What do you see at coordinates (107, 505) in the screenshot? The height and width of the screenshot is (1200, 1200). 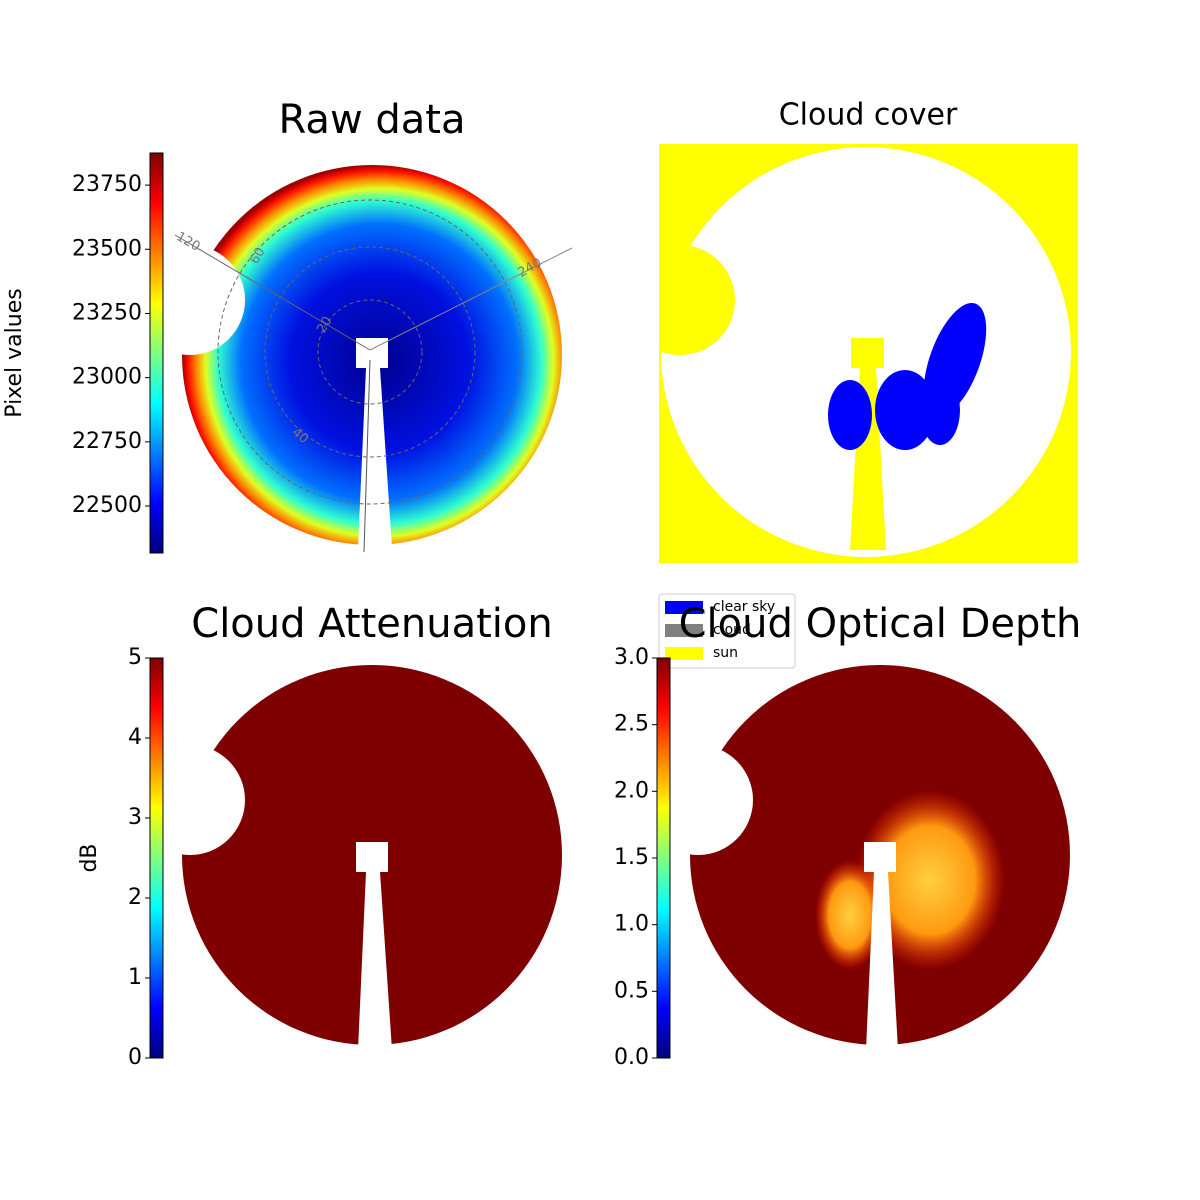 I see `colorbar-tick-label: 22500` at bounding box center [107, 505].